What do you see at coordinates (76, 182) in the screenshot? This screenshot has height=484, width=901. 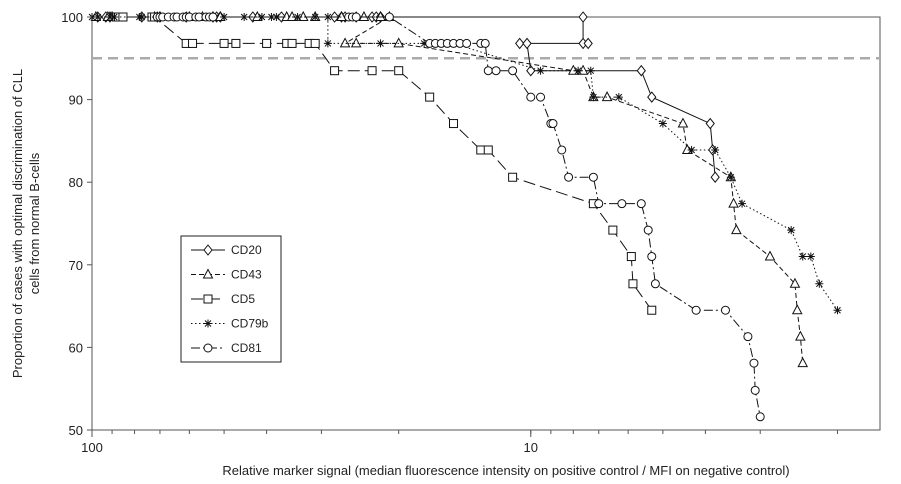 I see `y-tick-label: 80` at bounding box center [76, 182].